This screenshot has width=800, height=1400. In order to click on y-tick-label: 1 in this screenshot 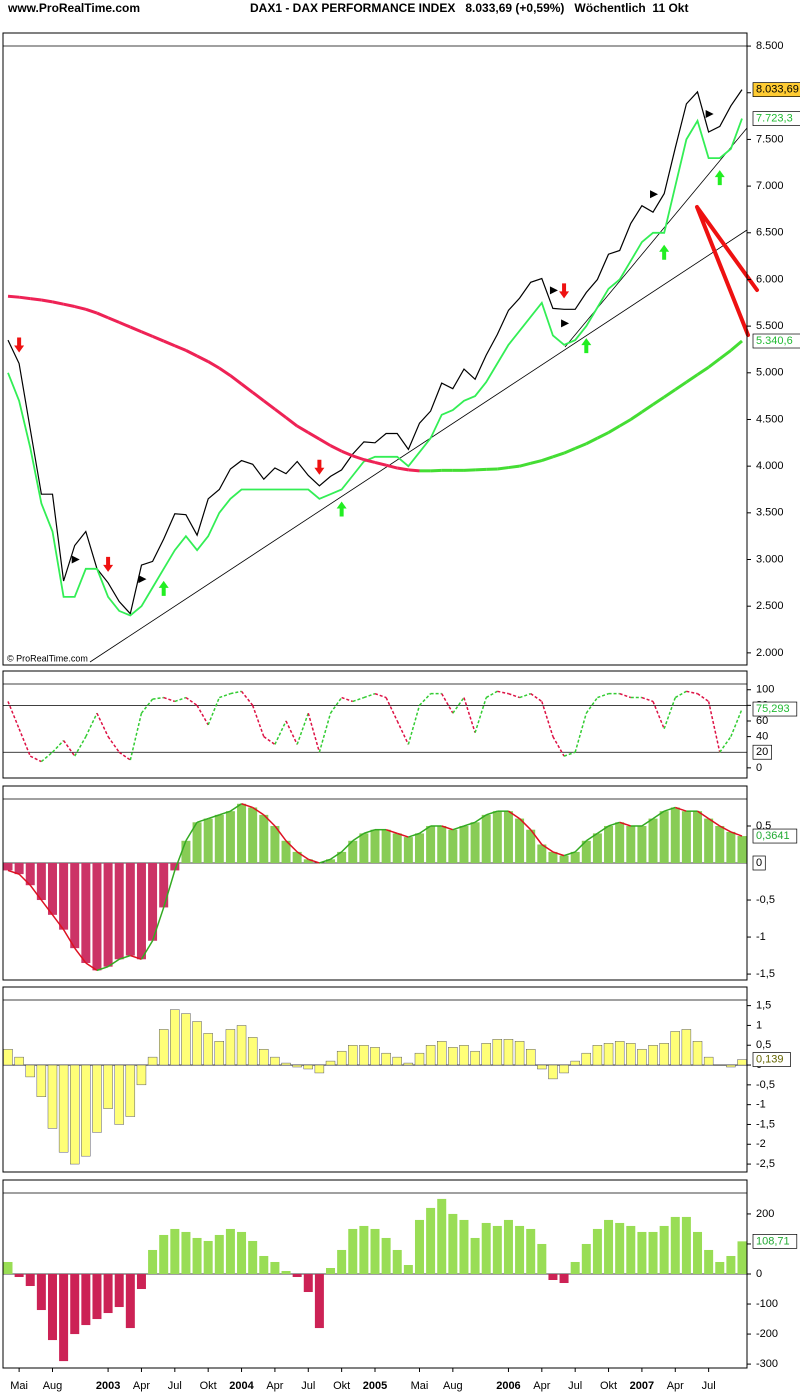, I will do `click(759, 1025)`.